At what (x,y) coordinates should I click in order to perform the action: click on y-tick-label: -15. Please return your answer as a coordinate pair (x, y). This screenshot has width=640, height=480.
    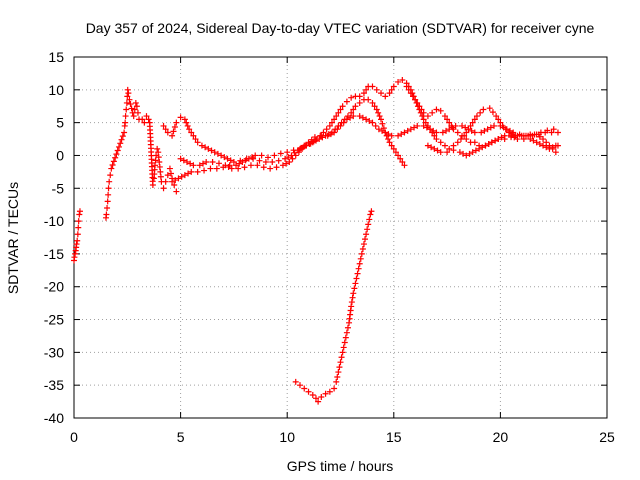
    Looking at the image, I should click on (54, 254).